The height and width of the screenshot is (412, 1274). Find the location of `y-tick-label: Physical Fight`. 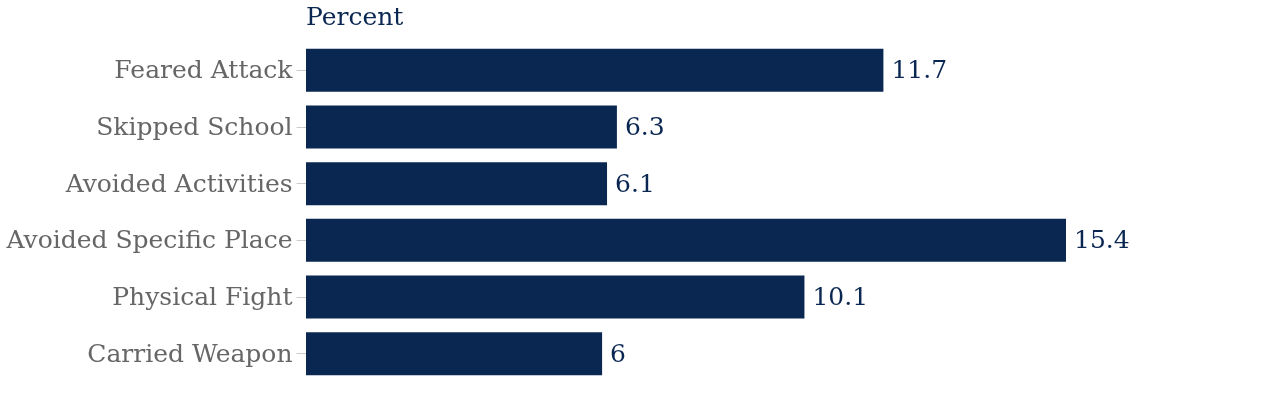

y-tick-label: Physical Fight is located at coordinates (202, 296).